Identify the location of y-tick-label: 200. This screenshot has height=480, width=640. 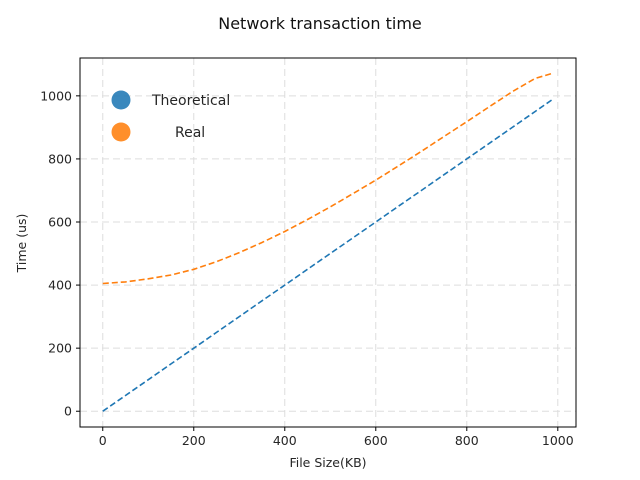
(60, 348).